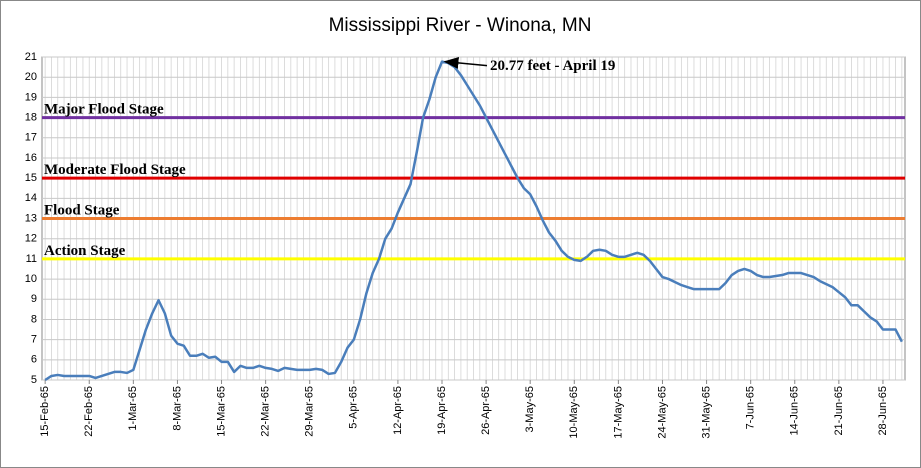 Image resolution: width=921 pixels, height=468 pixels. Describe the element at coordinates (115, 170) in the screenshot. I see `stage-label: Moderate Flood Stage` at that location.